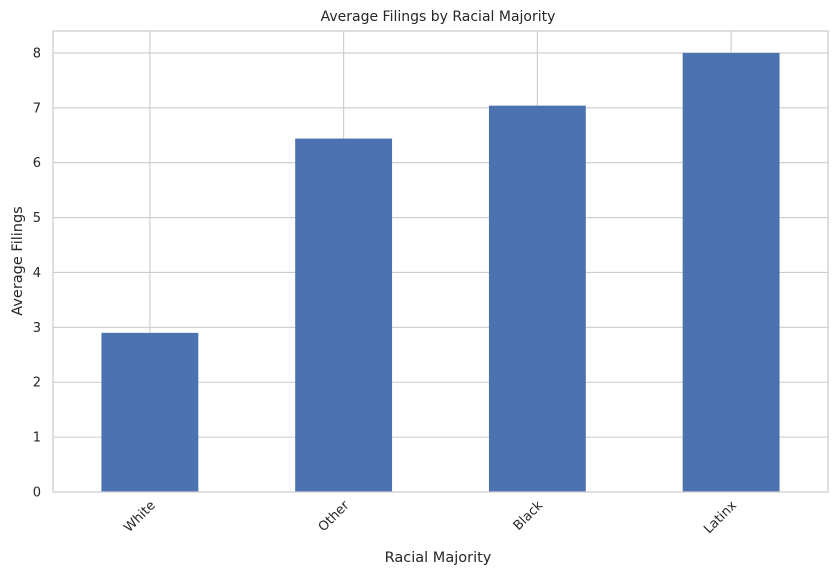 Image resolution: width=837 pixels, height=574 pixels. I want to click on bar-latinx, so click(731, 272).